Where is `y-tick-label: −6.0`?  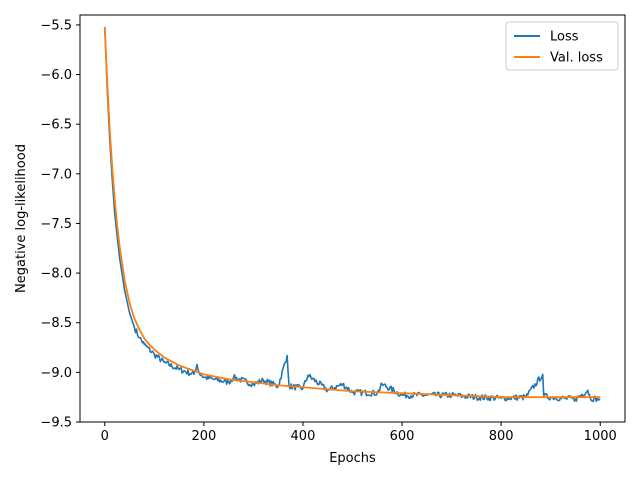
y-tick-label: −6.0 is located at coordinates (56, 75).